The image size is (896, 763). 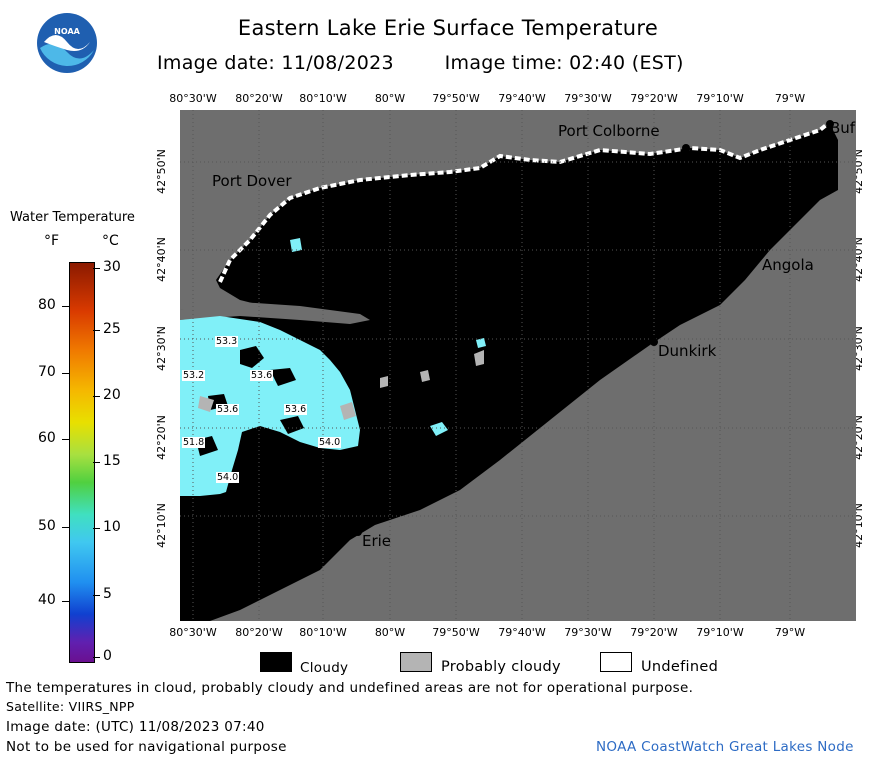 What do you see at coordinates (588, 98) in the screenshot?
I see `lon-label-top: 79°30'W` at bounding box center [588, 98].